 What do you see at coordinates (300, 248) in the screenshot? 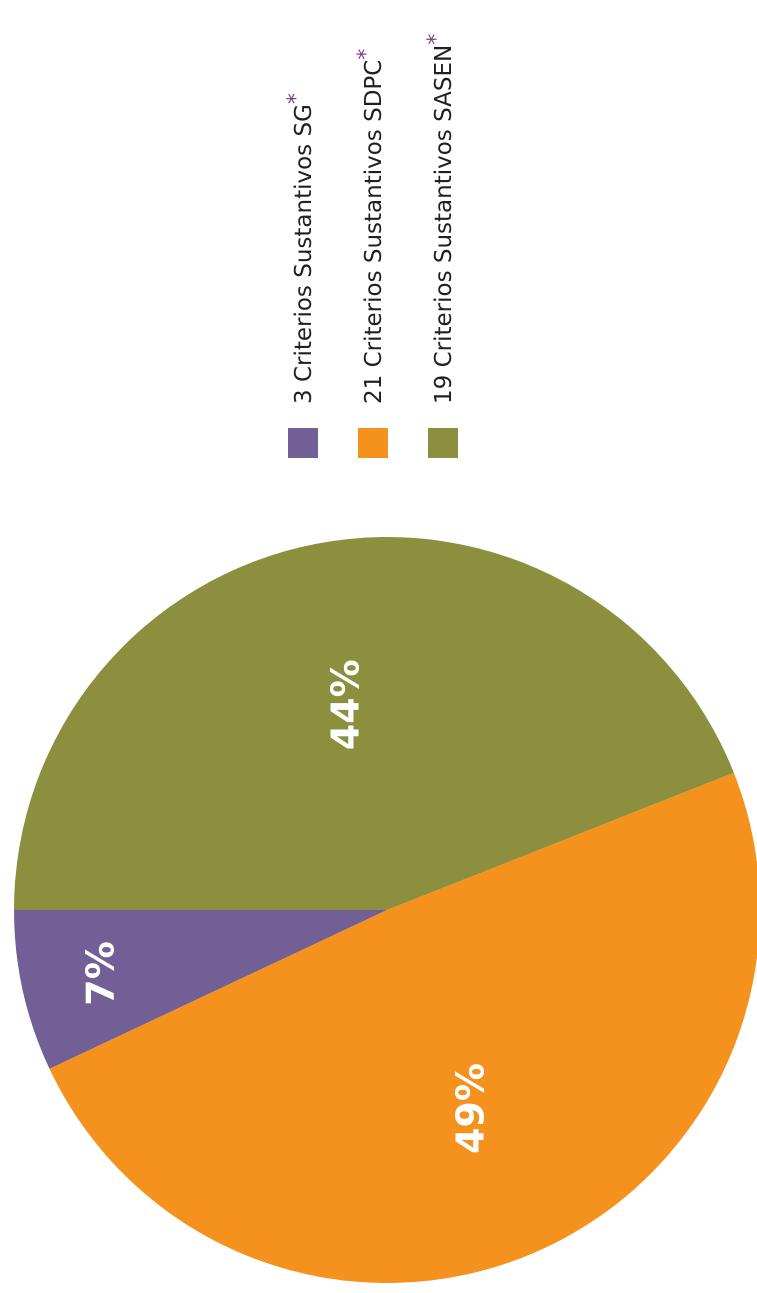
I see `legend-label: 3 Criterios Sustantivos SG*` at bounding box center [300, 248].